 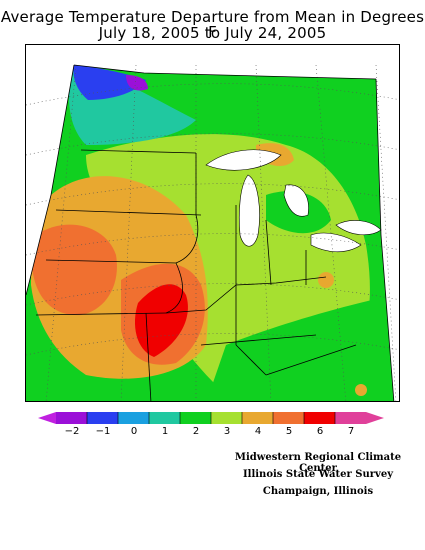 I want to click on credit-location: Champaign, Illinois, so click(x=318, y=491).